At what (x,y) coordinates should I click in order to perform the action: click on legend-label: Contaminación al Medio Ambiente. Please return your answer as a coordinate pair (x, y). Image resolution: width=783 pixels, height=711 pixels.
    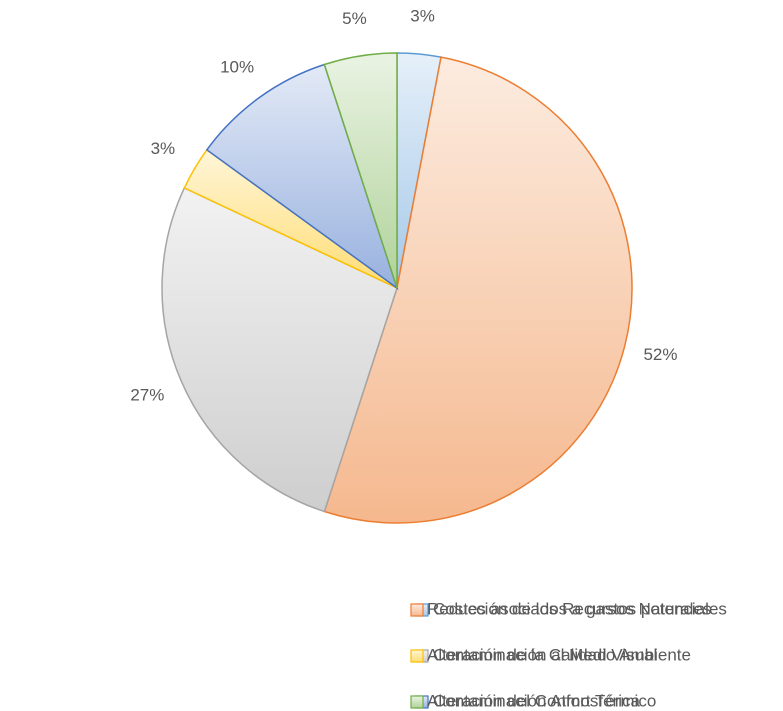
    Looking at the image, I should click on (562, 654).